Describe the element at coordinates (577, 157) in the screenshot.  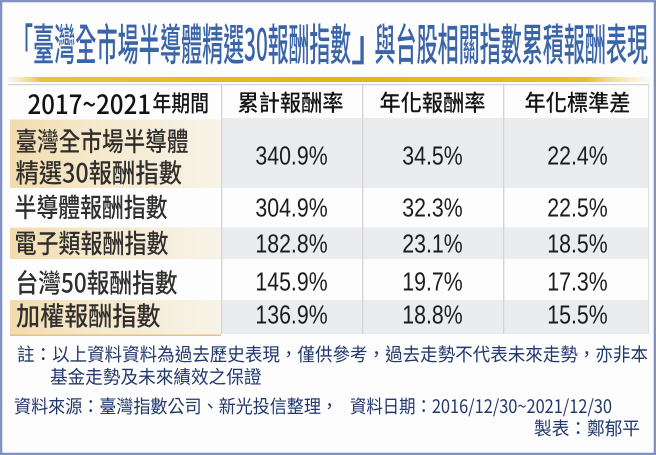
I see `svg-text: 22.4%` at that location.